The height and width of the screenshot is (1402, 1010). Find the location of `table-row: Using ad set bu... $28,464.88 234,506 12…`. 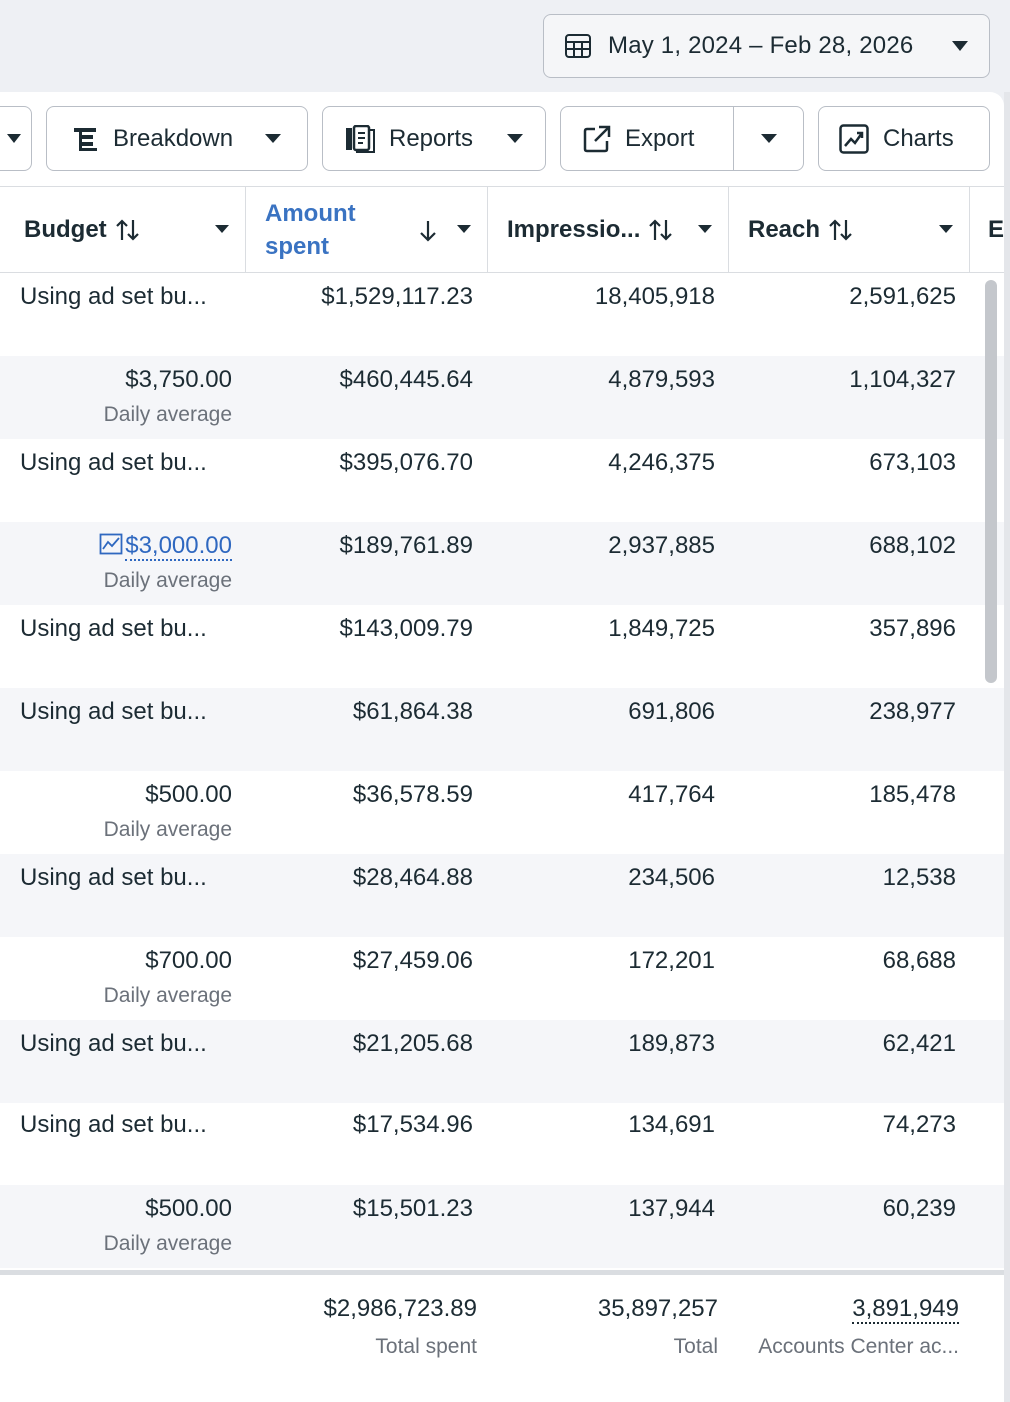

table-row: Using ad set bu... $28,464.88 234,506 12… is located at coordinates (502, 895).